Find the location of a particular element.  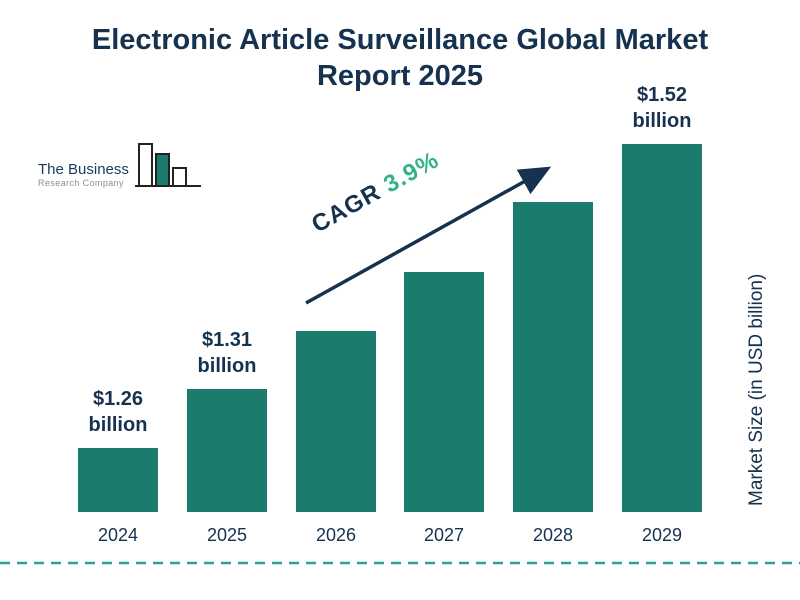

company-logo-text: The Business Research Company is located at coordinates (83, 177).